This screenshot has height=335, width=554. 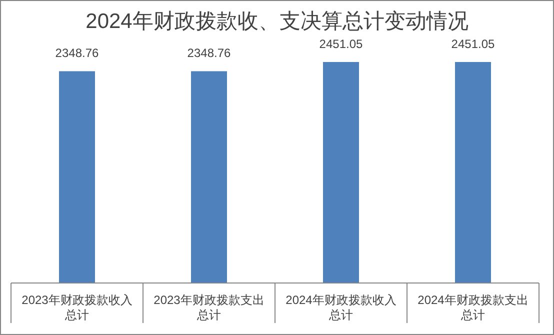 I want to click on title: 2024年财政拨款收、支决算总计变动情况, so click(x=277, y=21).